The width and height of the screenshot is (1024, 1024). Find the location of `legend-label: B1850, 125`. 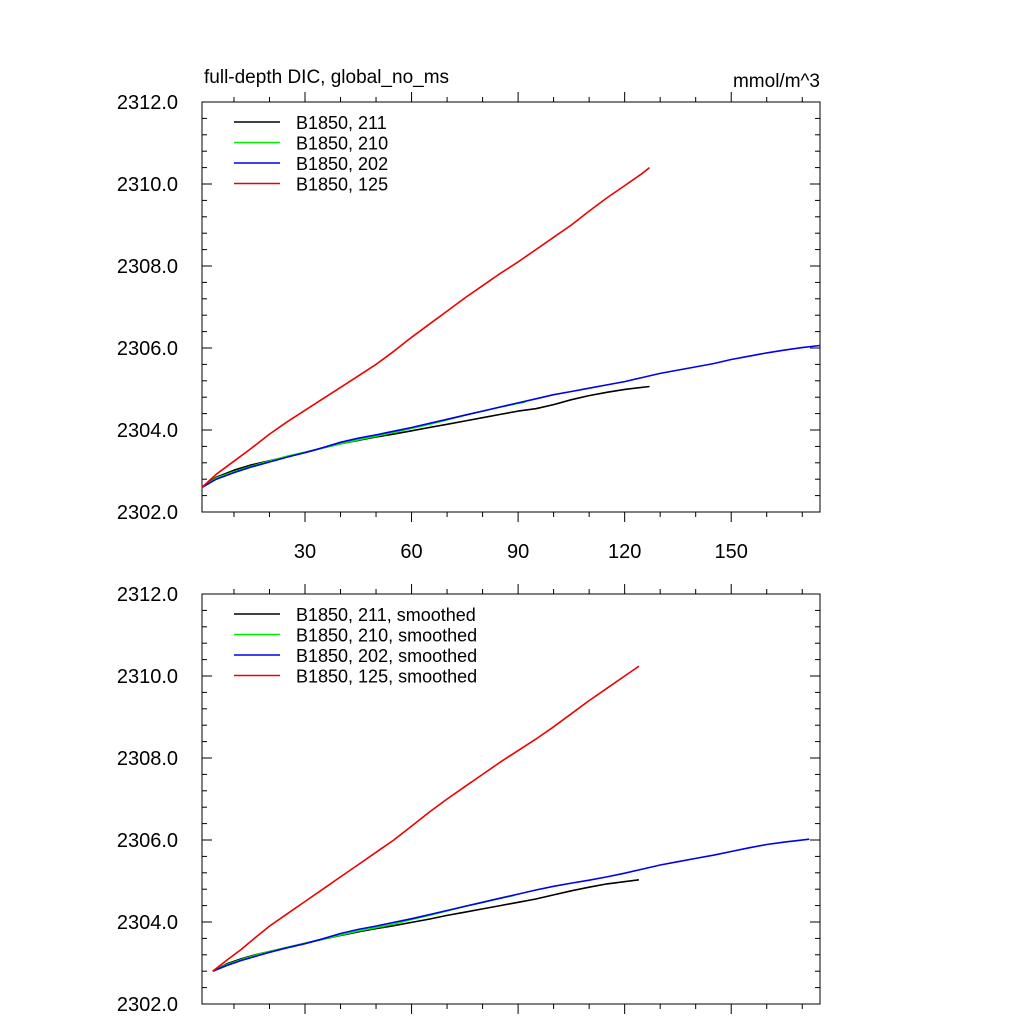

legend-label: B1850, 125 is located at coordinates (342, 185).